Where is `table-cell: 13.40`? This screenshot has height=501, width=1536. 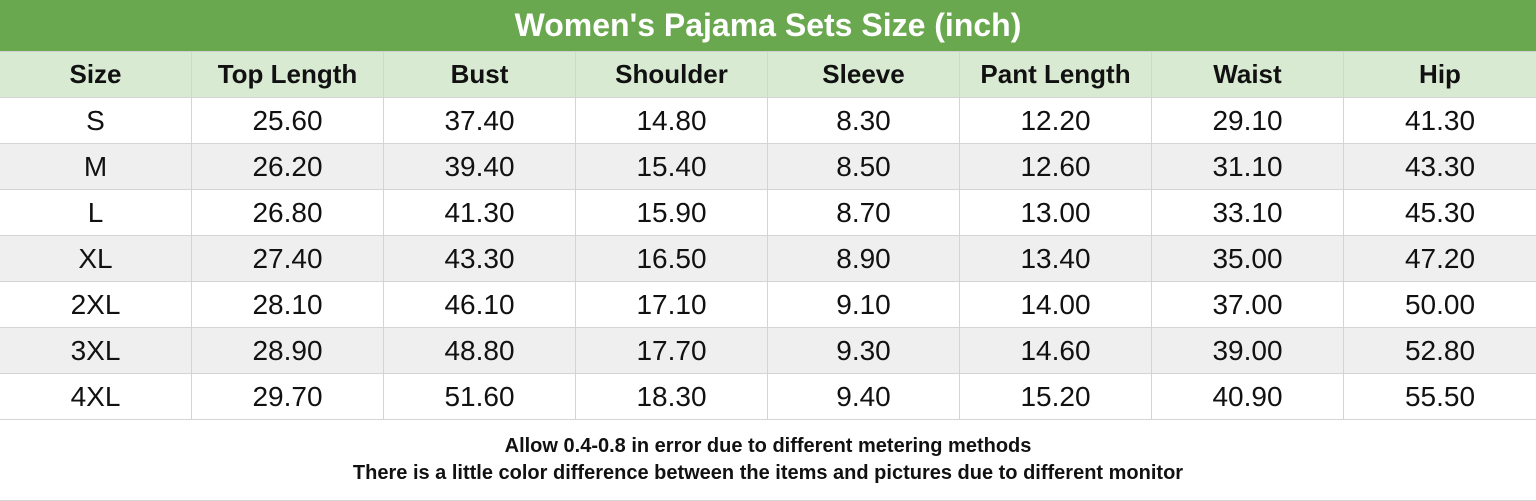
table-cell: 13.40 is located at coordinates (1056, 259).